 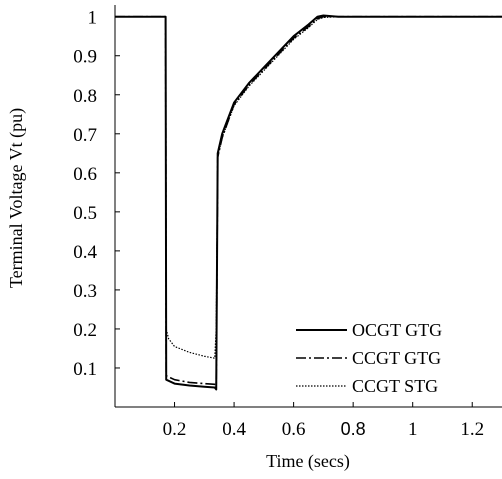 What do you see at coordinates (413, 429) in the screenshot?
I see `x-tick-label: 1` at bounding box center [413, 429].